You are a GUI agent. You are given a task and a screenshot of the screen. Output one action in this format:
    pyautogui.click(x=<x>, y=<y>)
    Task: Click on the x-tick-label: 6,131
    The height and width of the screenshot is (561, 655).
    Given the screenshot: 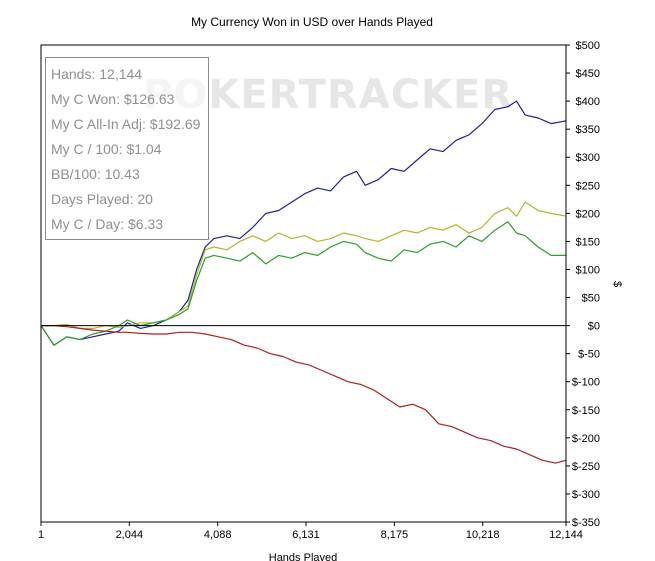 What is the action you would take?
    pyautogui.click(x=306, y=535)
    